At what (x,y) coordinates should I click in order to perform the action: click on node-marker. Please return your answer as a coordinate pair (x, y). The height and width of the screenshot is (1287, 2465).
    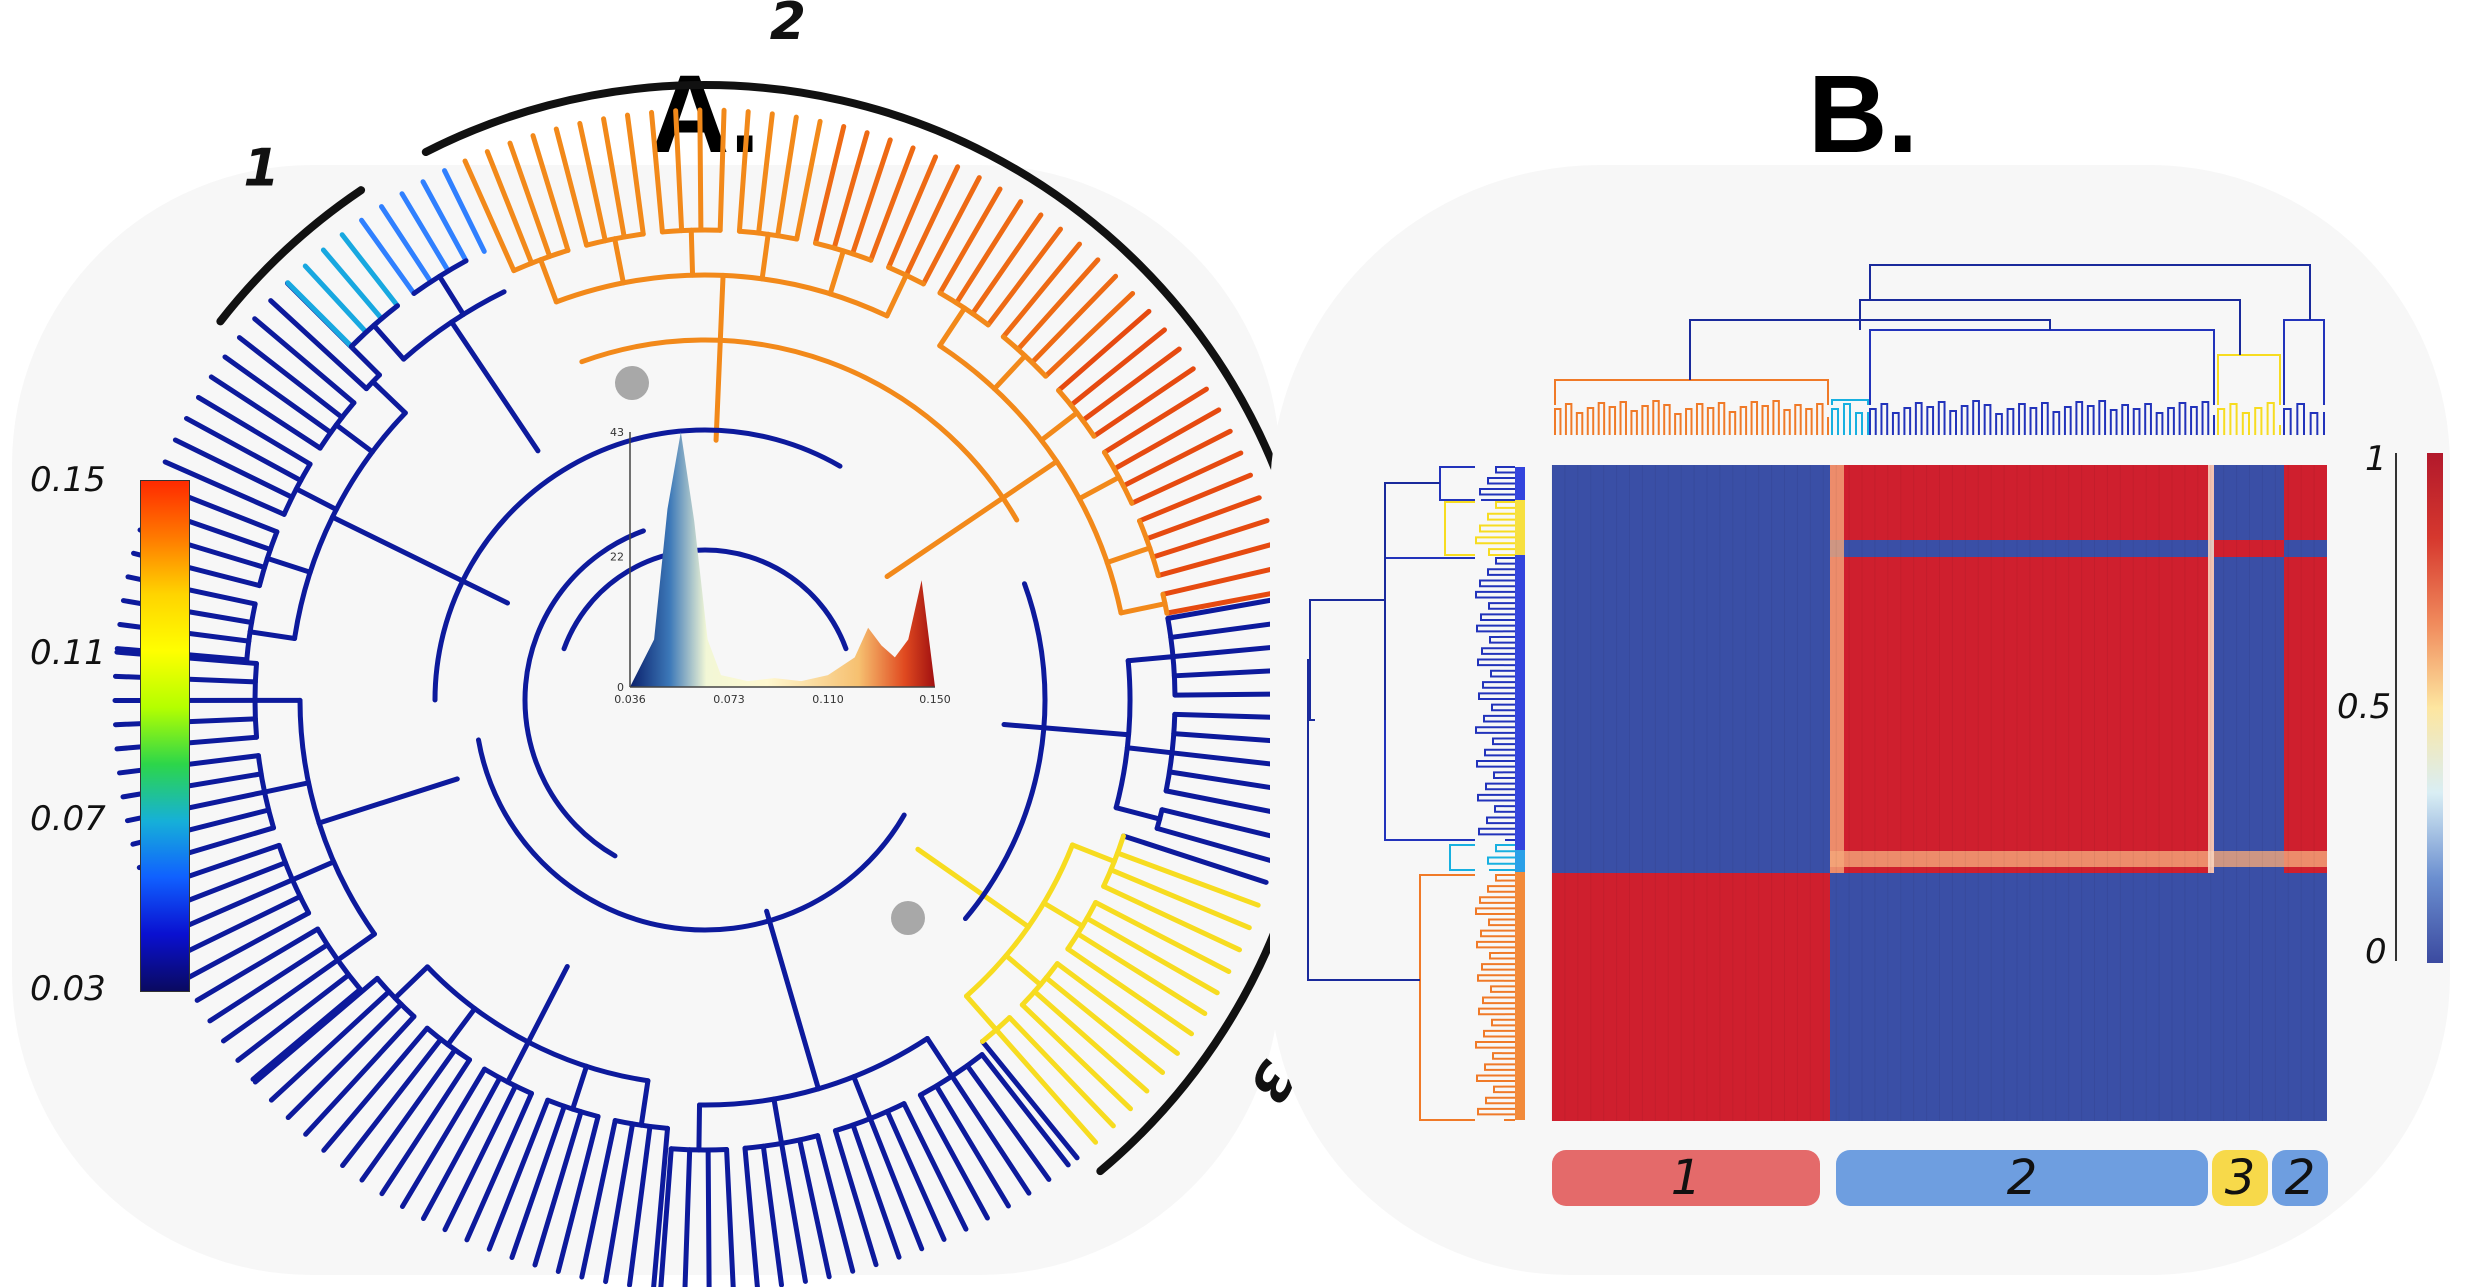
    Looking at the image, I should click on (632, 383).